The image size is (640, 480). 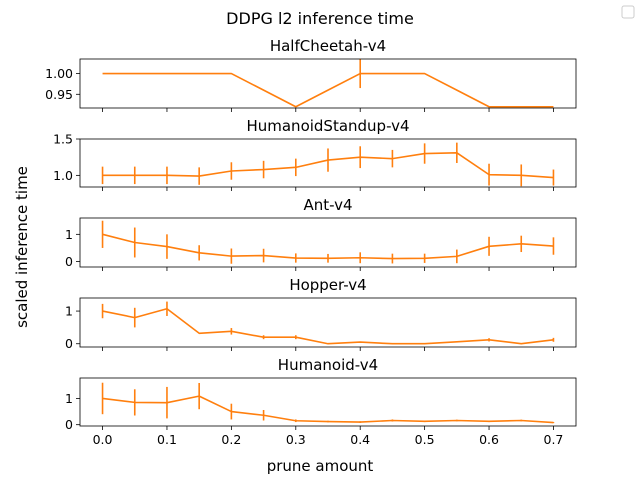 What do you see at coordinates (327, 285) in the screenshot?
I see `subplot-title: Hopper-v4` at bounding box center [327, 285].